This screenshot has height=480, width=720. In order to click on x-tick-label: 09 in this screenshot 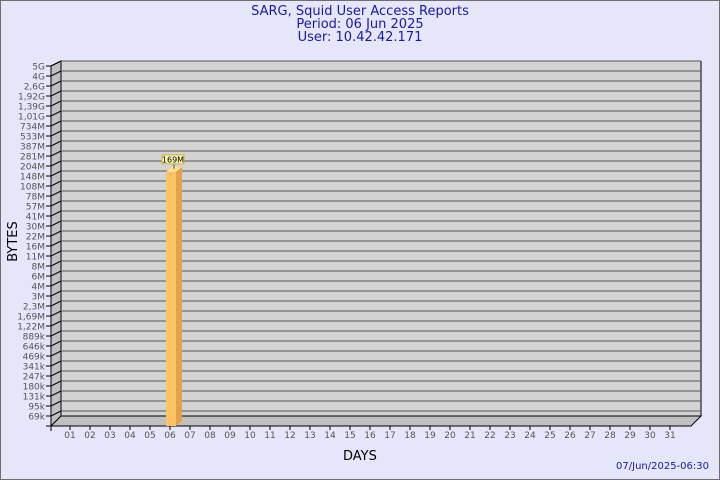, I will do `click(230, 436)`.